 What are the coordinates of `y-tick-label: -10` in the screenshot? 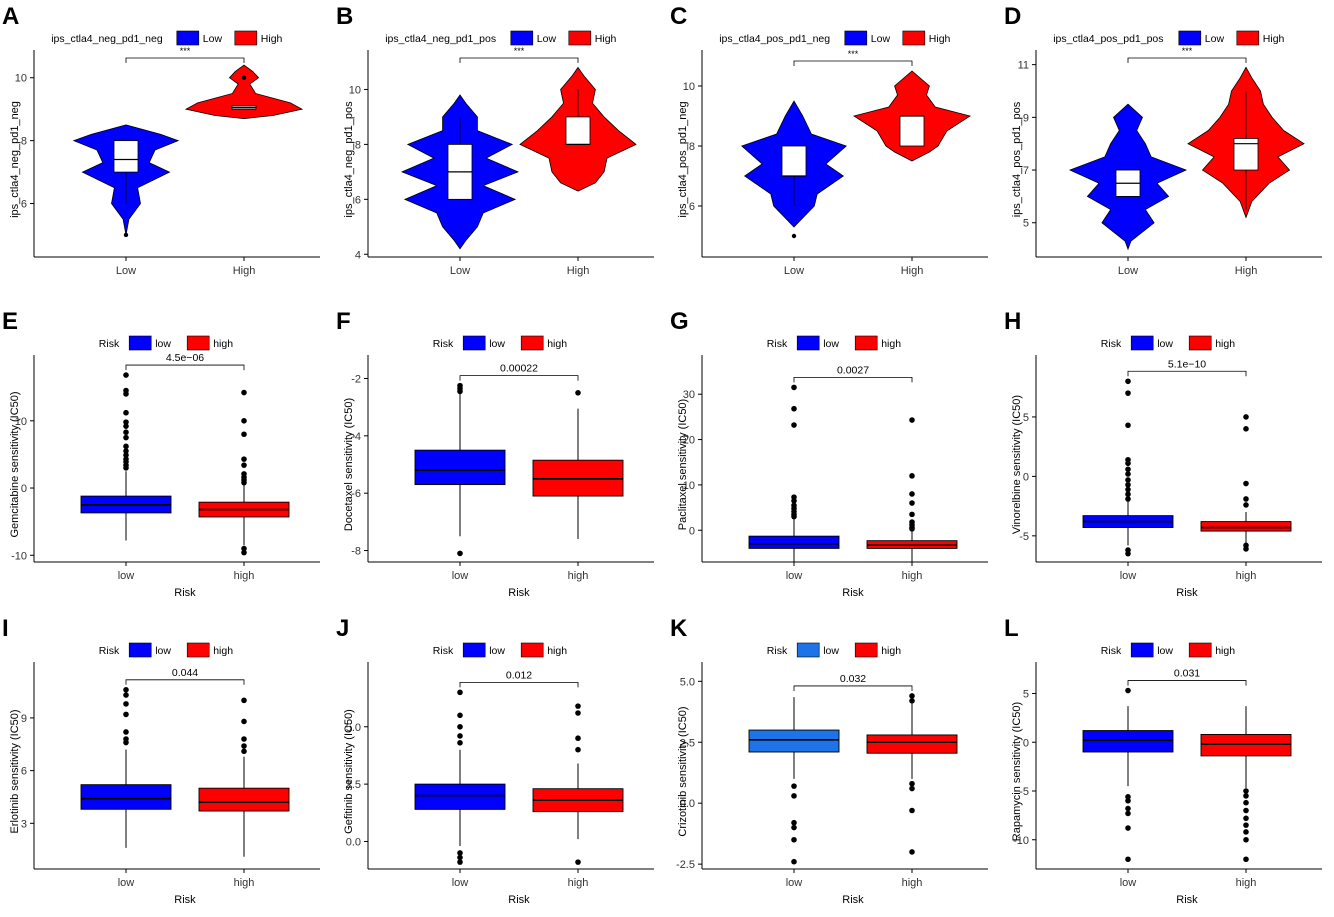 It's located at (19, 556).